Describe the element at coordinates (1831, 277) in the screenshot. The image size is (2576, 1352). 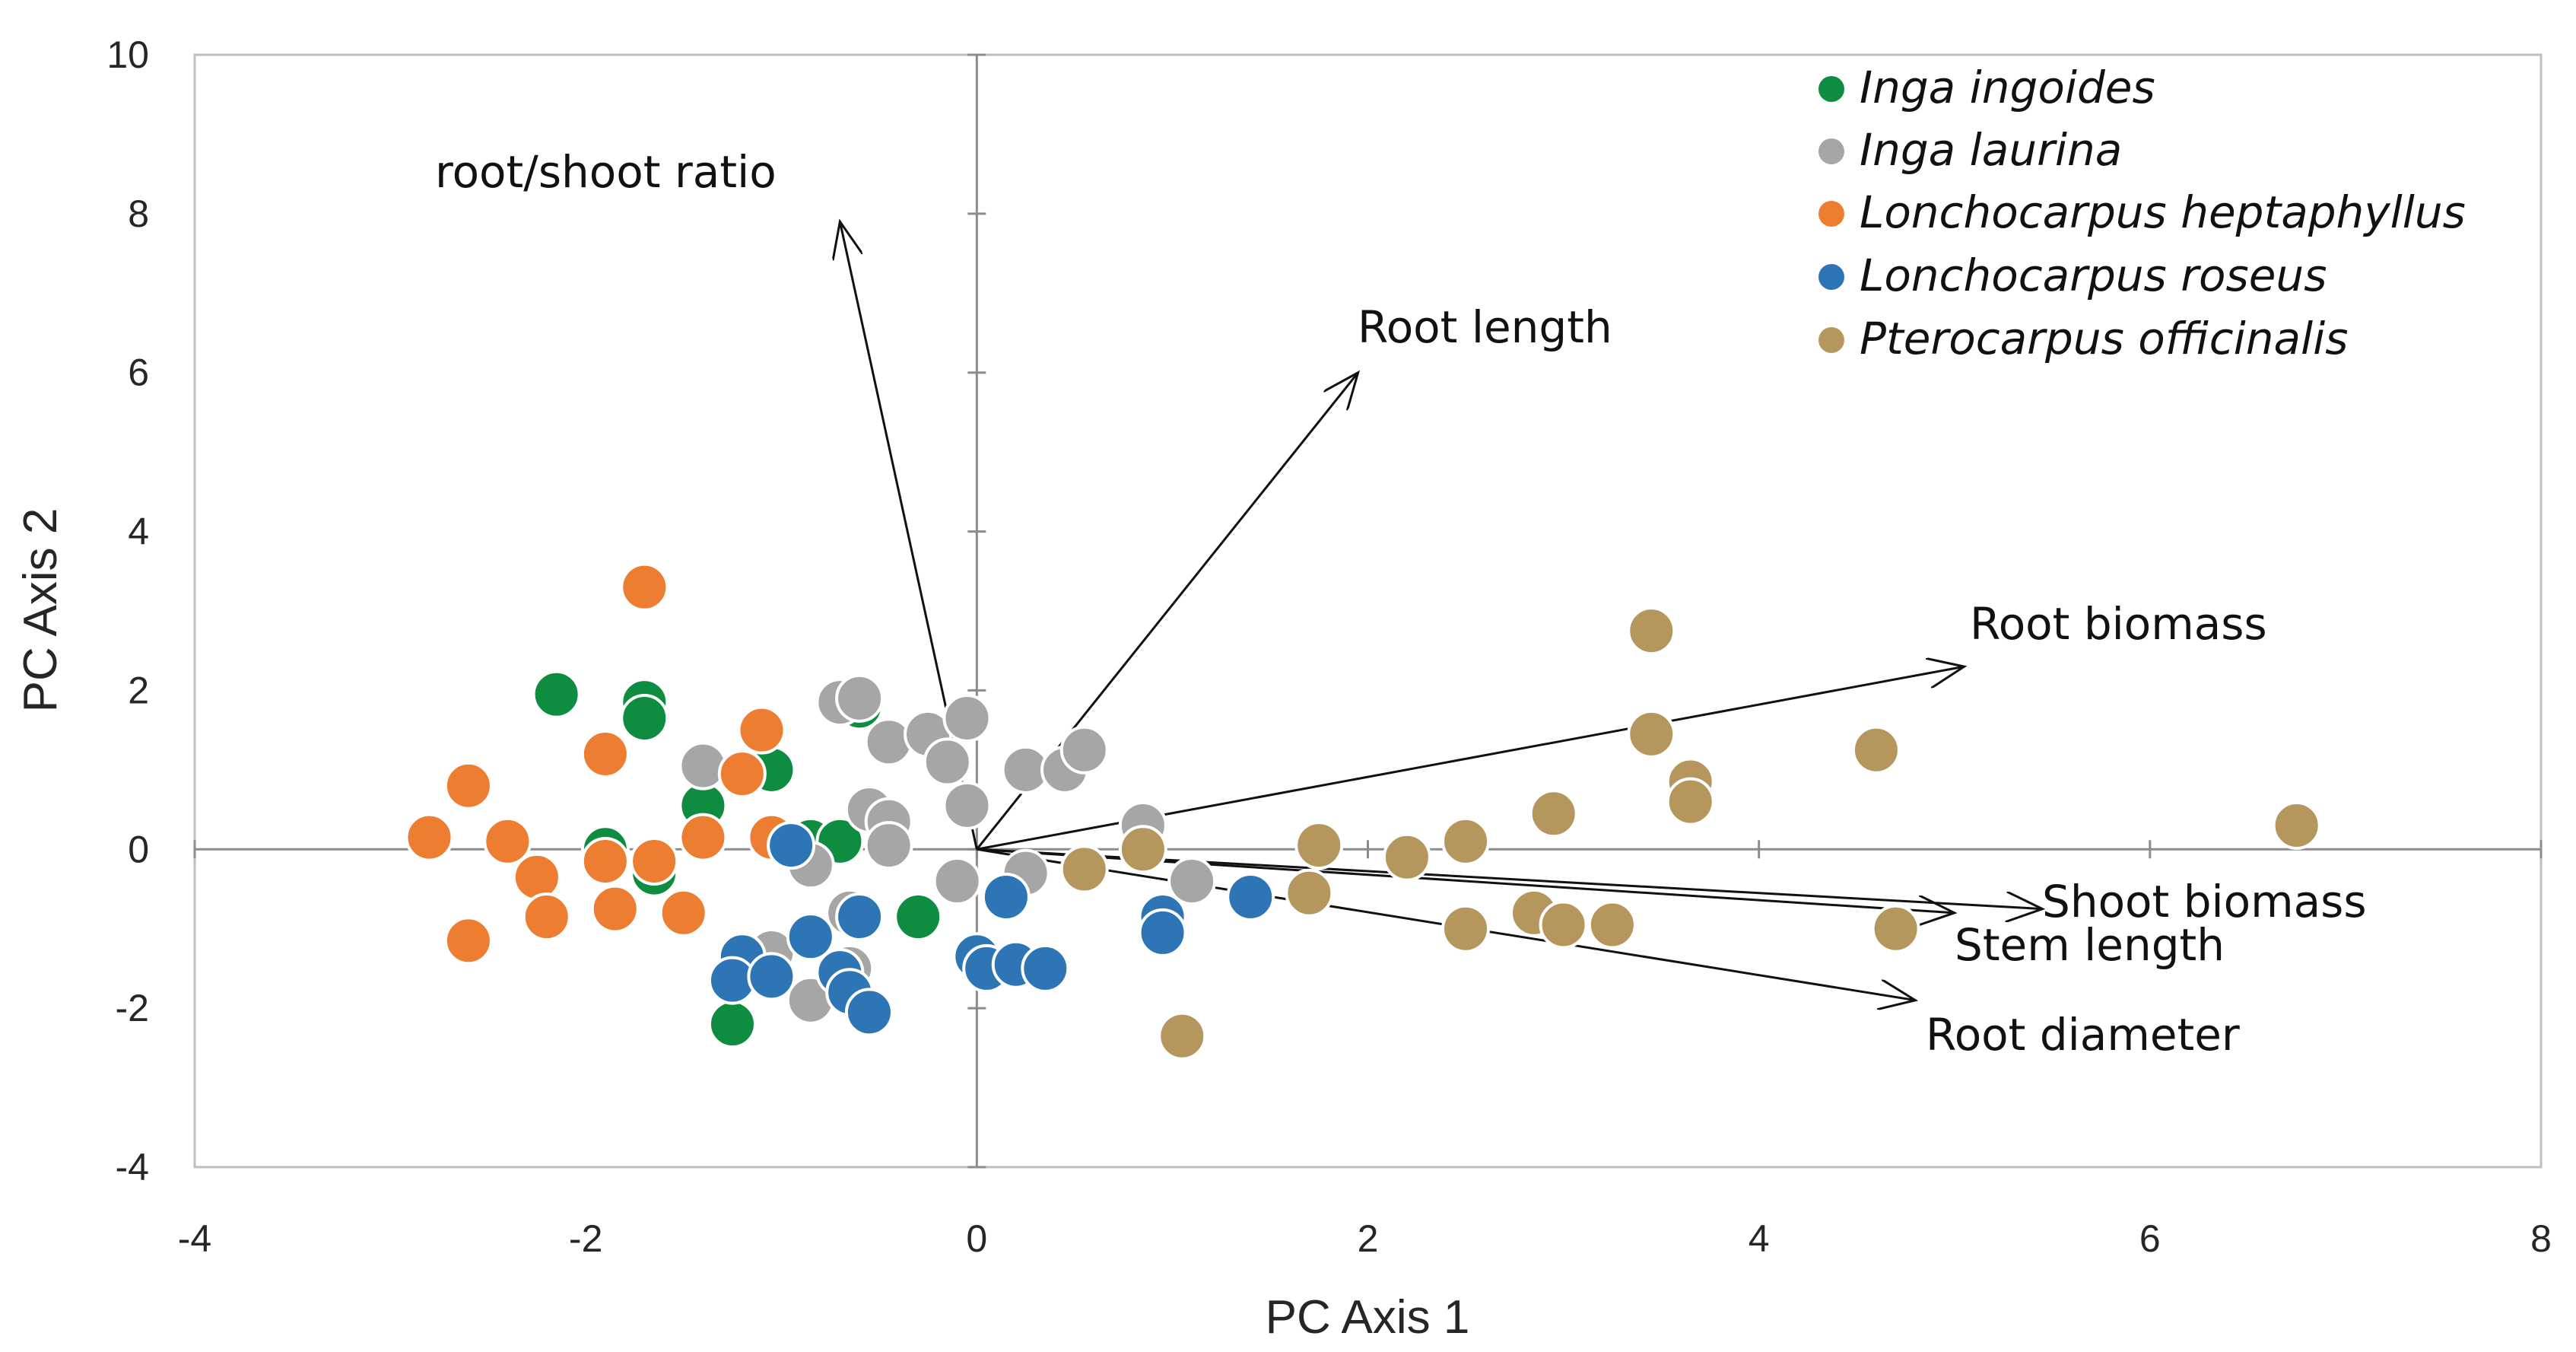
I see `legend-marker-lonchocarpus-roseus` at that location.